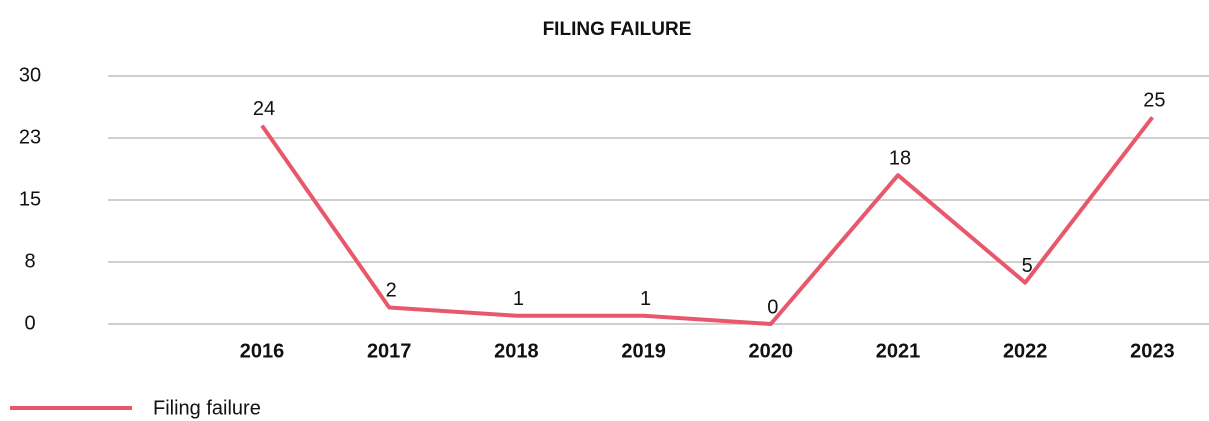 This screenshot has height=421, width=1209. Describe the element at coordinates (898, 351) in the screenshot. I see `x-tick-label: 2021` at that location.